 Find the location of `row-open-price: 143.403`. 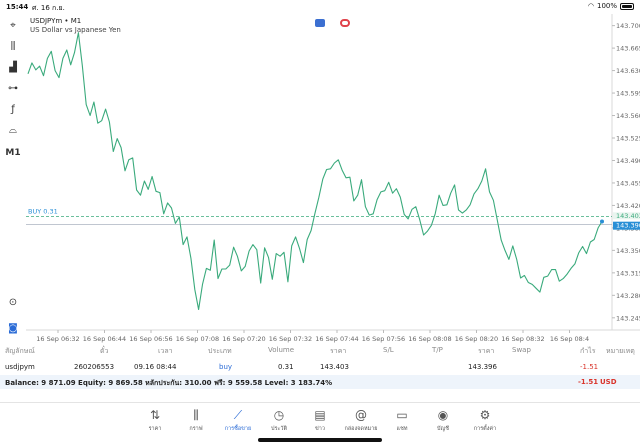

row-open-price: 143.403 is located at coordinates (334, 367).